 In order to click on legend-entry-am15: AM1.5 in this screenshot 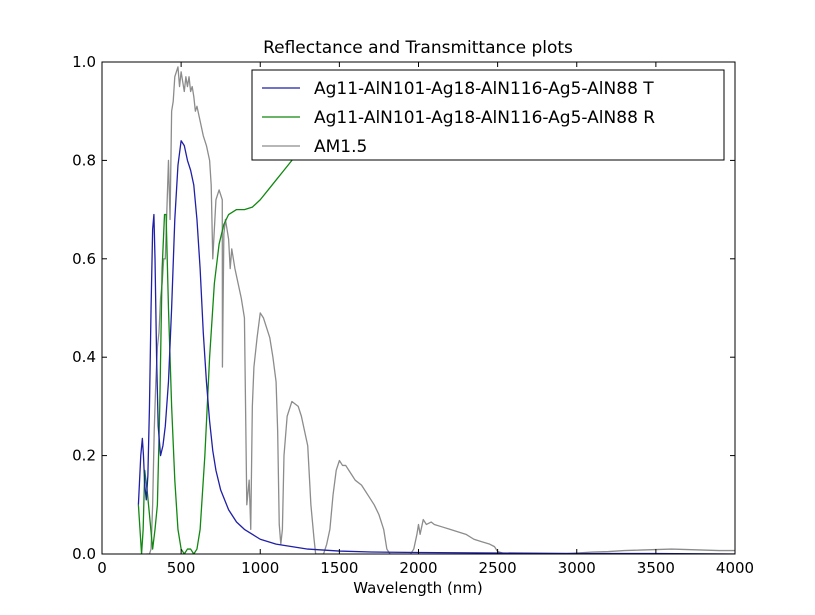, I will do `click(314, 147)`.